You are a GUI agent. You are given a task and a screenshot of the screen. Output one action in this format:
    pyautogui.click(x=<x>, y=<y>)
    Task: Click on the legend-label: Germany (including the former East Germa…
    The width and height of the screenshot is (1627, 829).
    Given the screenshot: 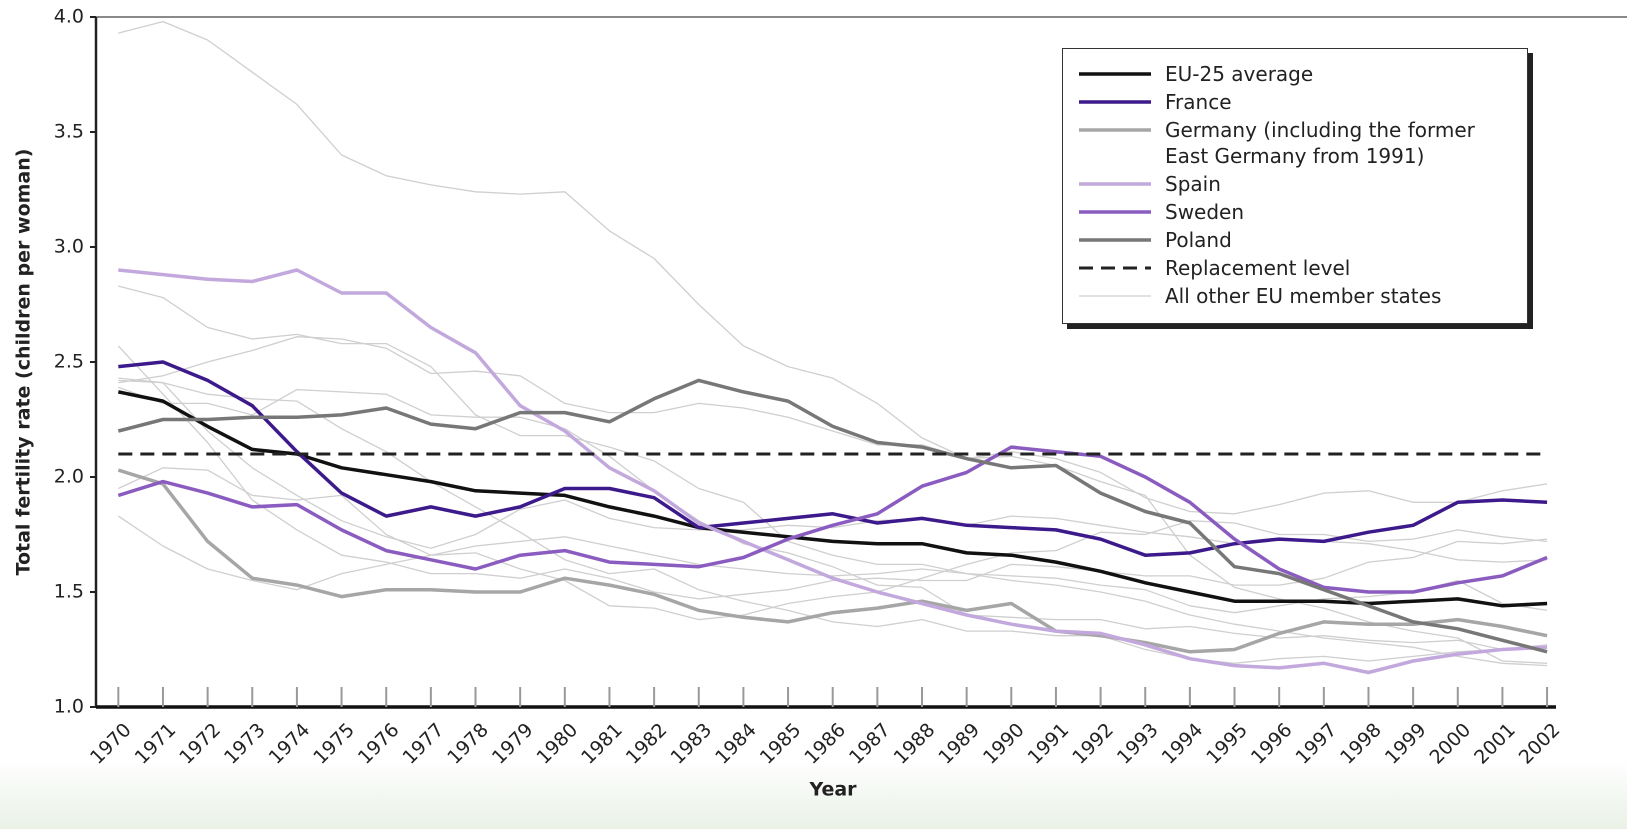 What is the action you would take?
    pyautogui.click(x=1320, y=143)
    